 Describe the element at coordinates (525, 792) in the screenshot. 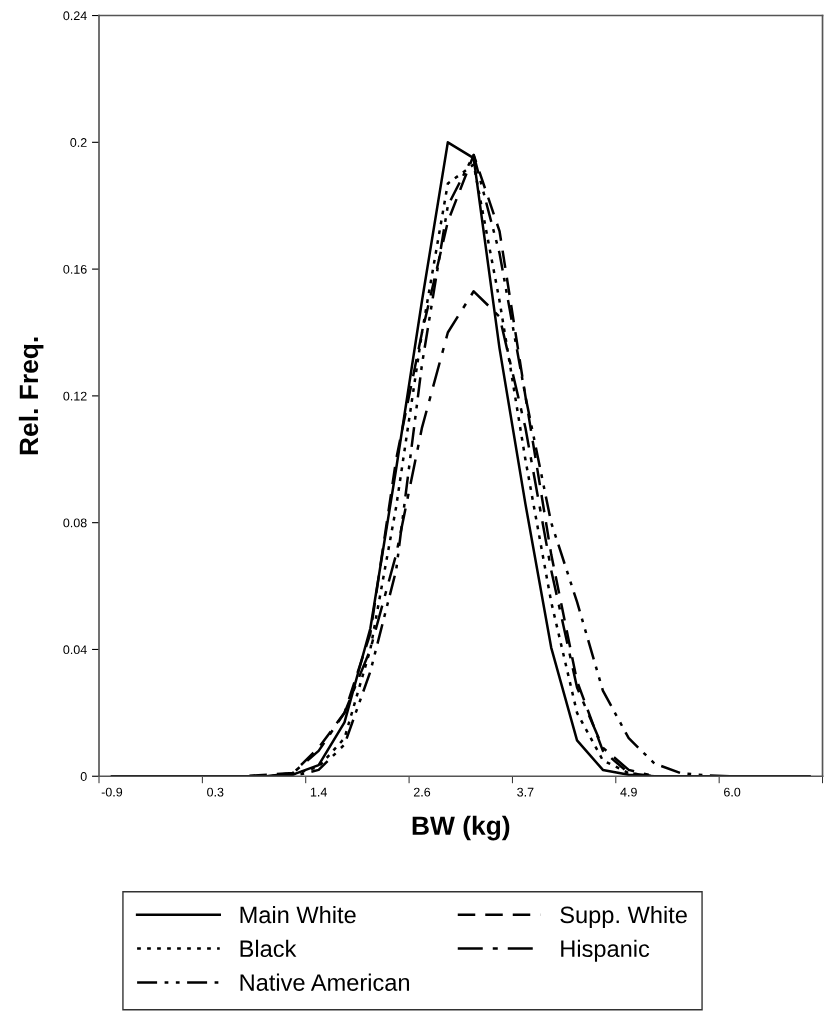

I see `x-tick-label: 3.7` at that location.